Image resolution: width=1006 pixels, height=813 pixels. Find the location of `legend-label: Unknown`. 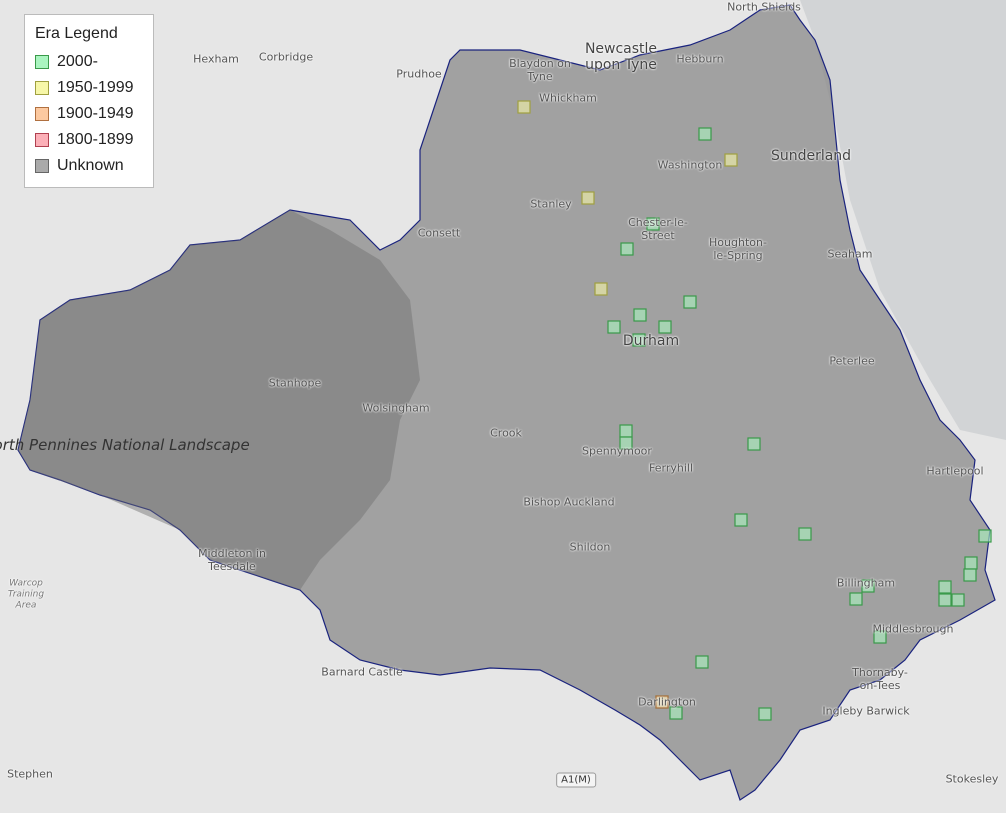

legend-label: Unknown is located at coordinates (90, 165).